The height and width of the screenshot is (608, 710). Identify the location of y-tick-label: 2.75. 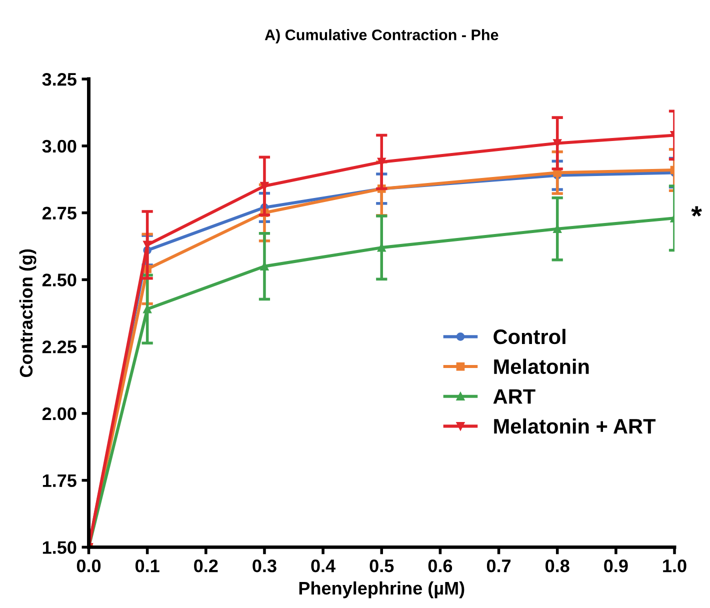
(59, 213).